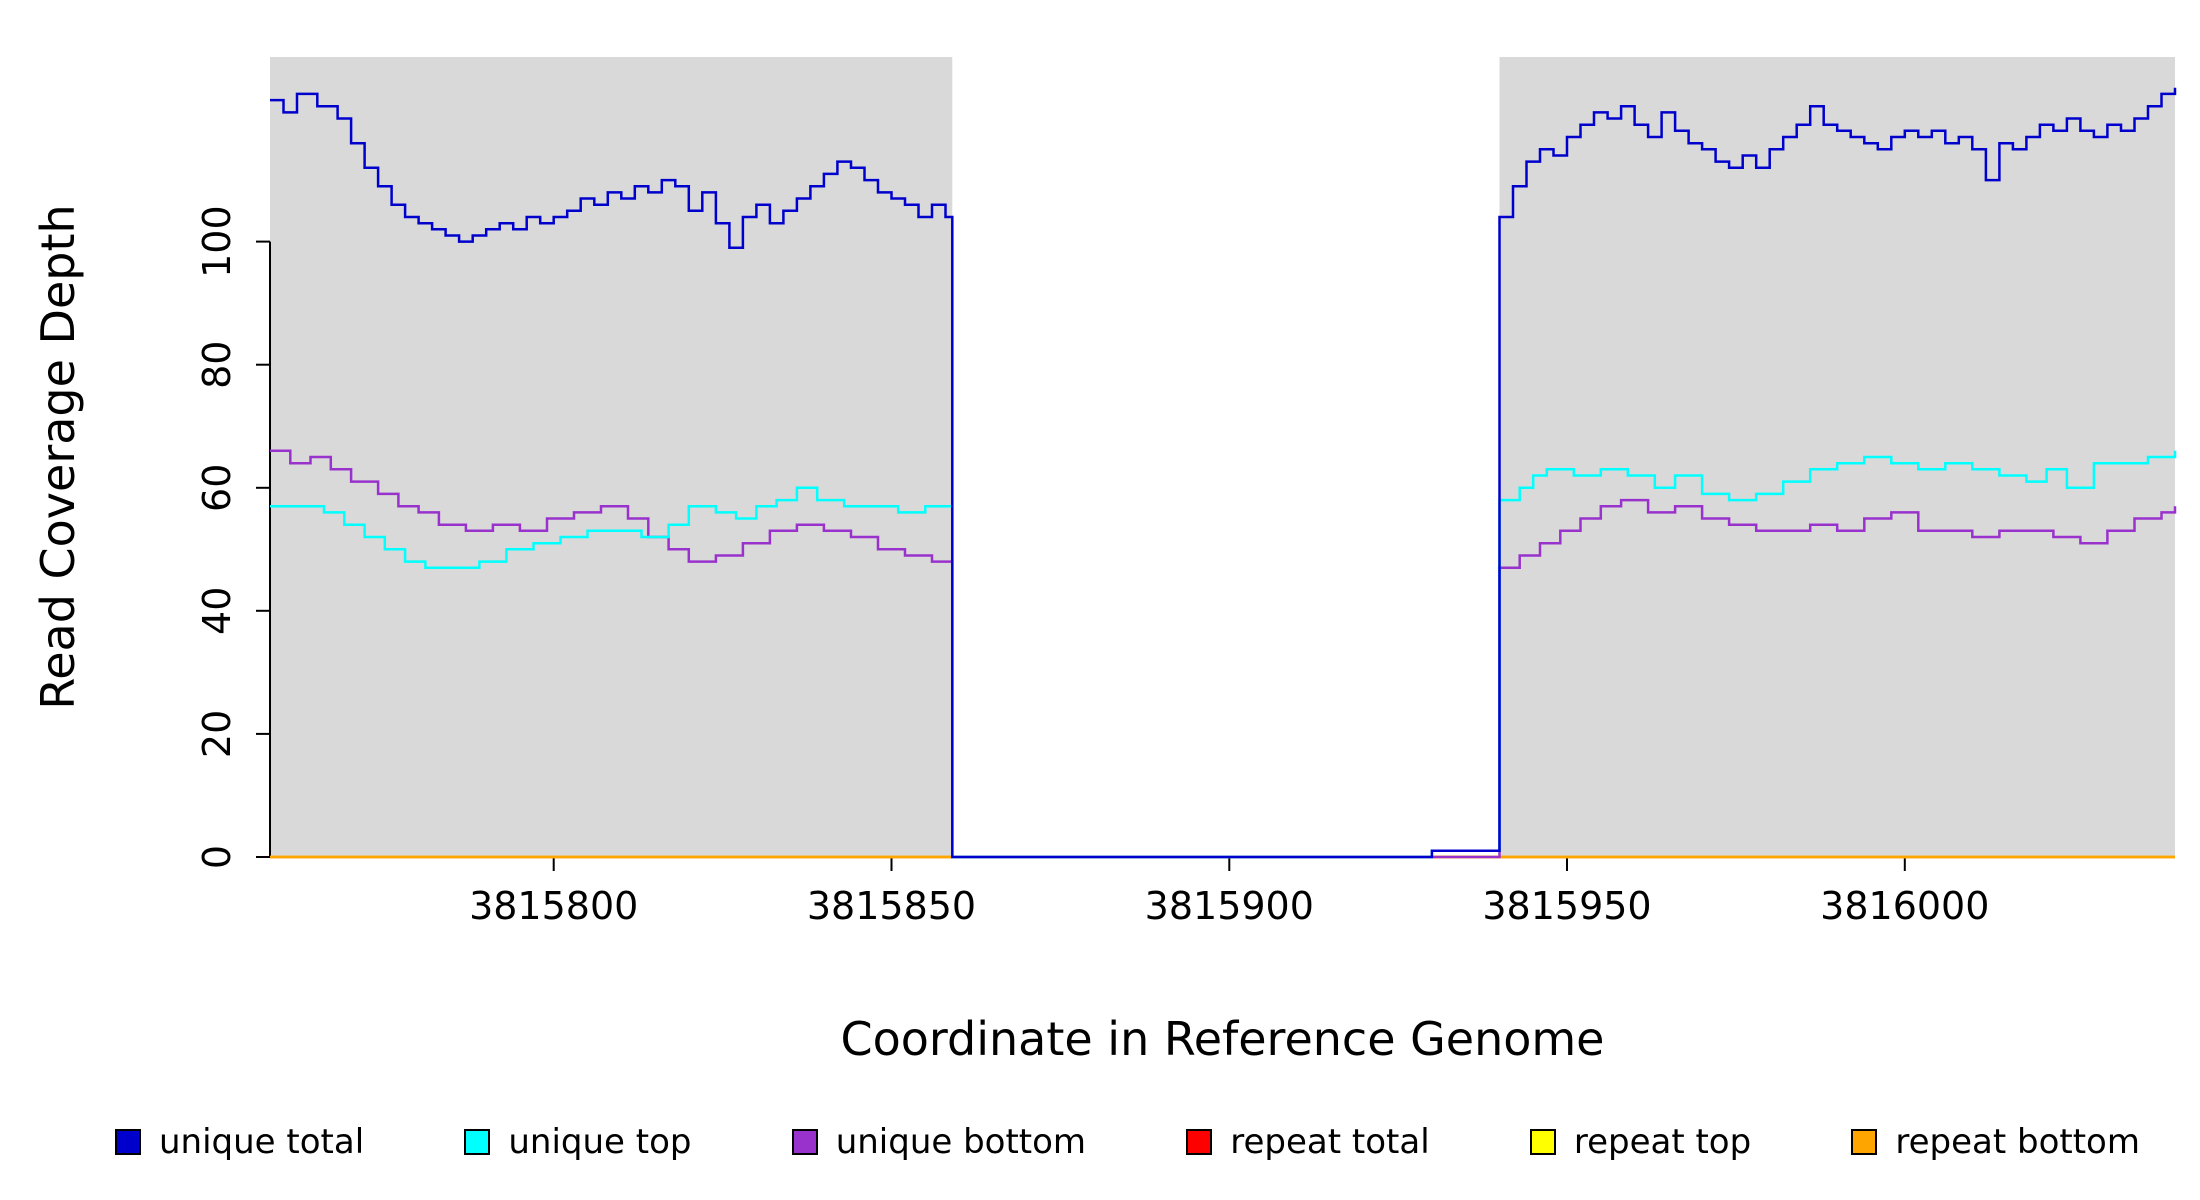 The image size is (2200, 1200). What do you see at coordinates (553, 906) in the screenshot?
I see `x-tick-label: 3815800` at bounding box center [553, 906].